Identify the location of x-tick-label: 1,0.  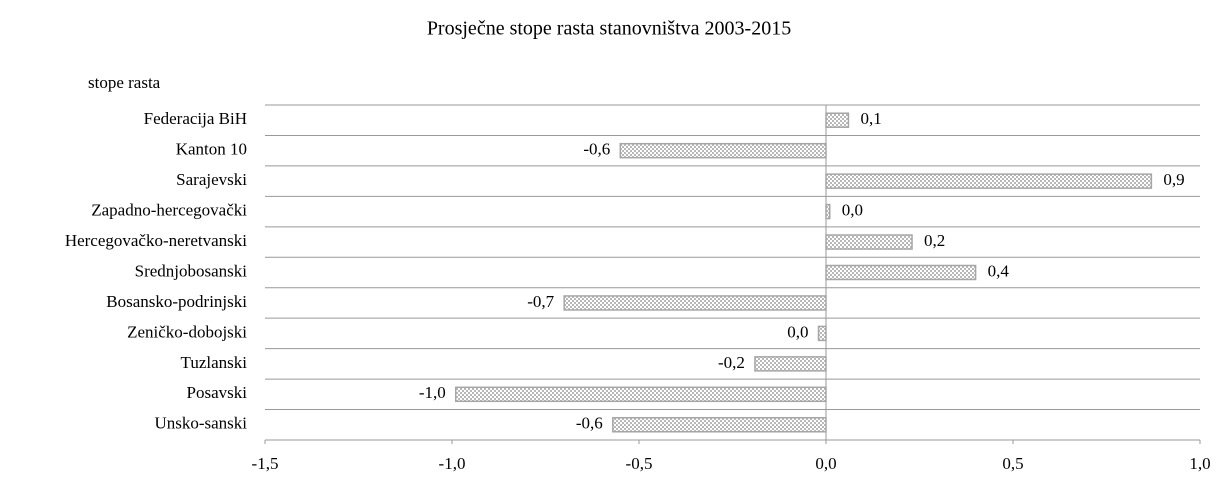
(1199, 463).